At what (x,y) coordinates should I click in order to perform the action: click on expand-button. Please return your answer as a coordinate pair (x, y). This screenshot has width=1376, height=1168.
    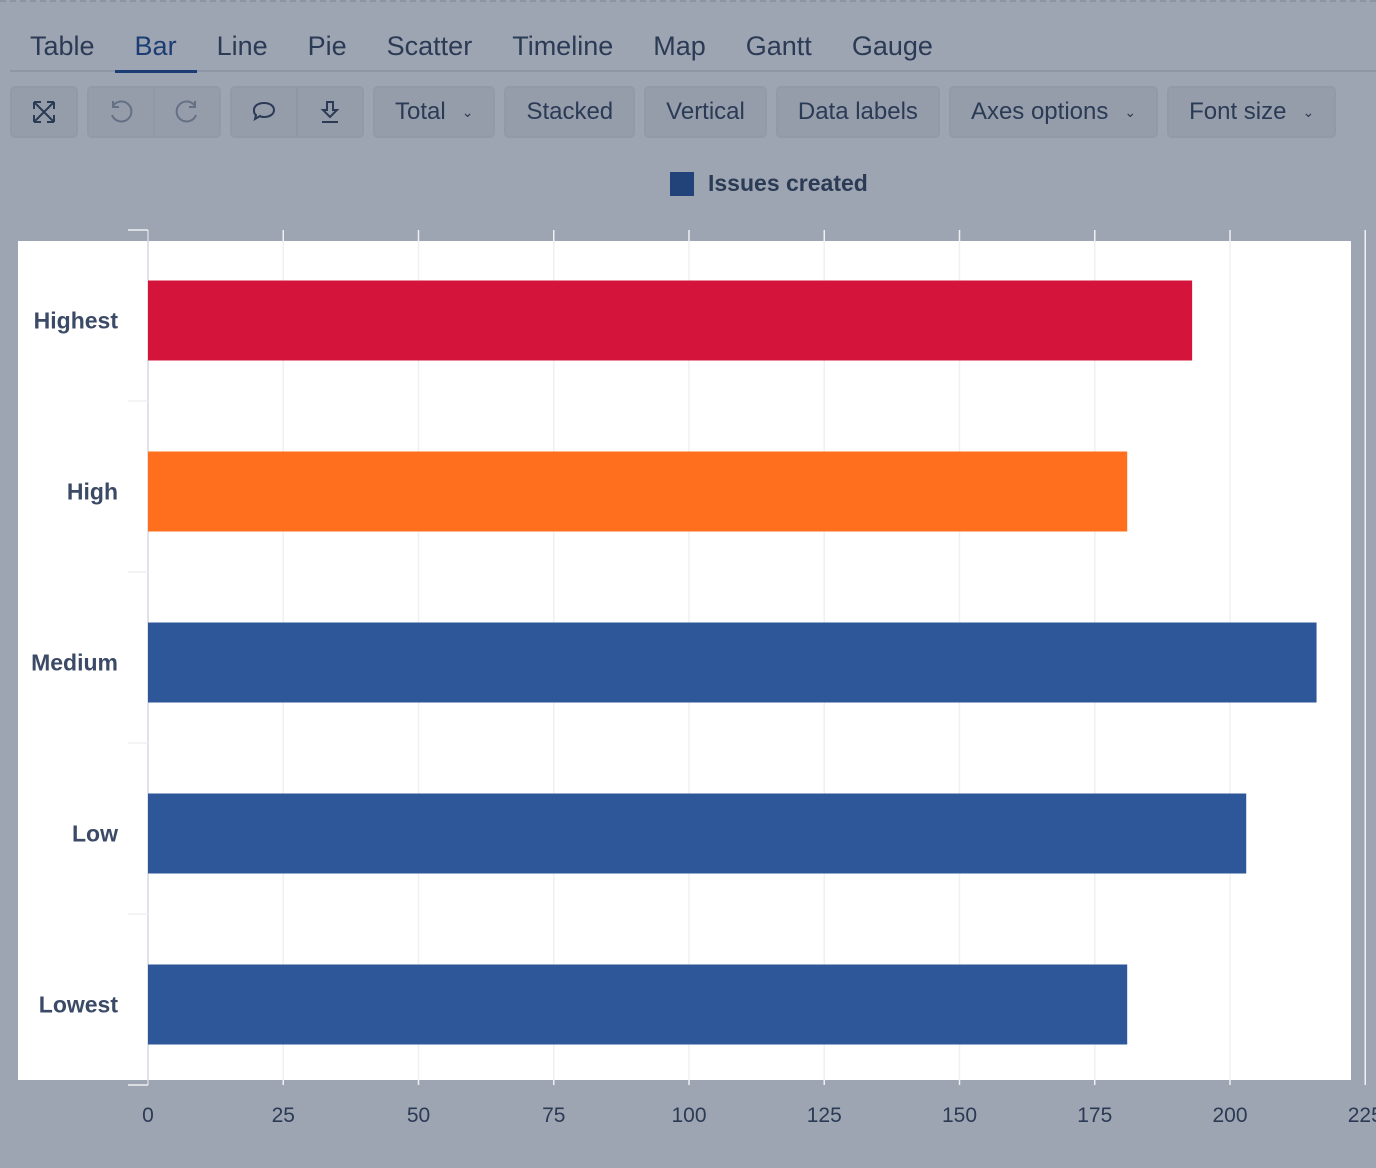
    Looking at the image, I should click on (44, 112).